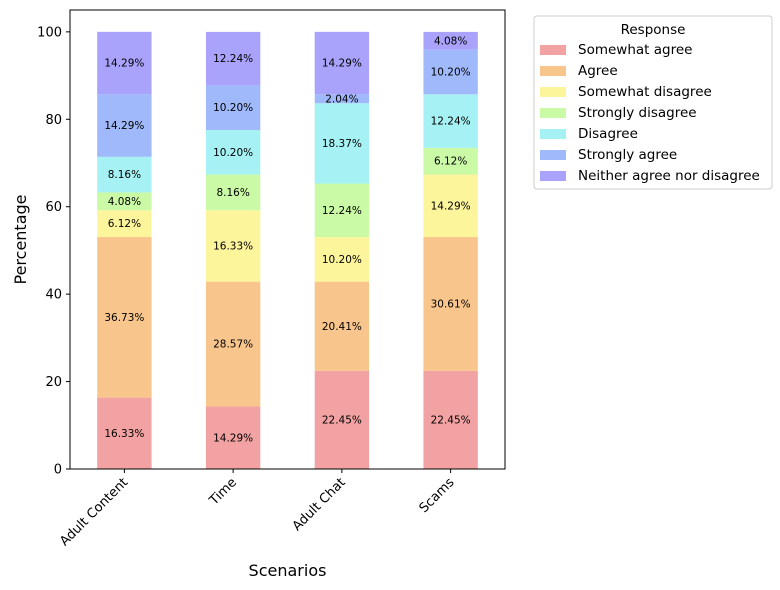 This screenshot has height=590, width=780. What do you see at coordinates (223, 492) in the screenshot?
I see `x-tick-label: Time` at bounding box center [223, 492].